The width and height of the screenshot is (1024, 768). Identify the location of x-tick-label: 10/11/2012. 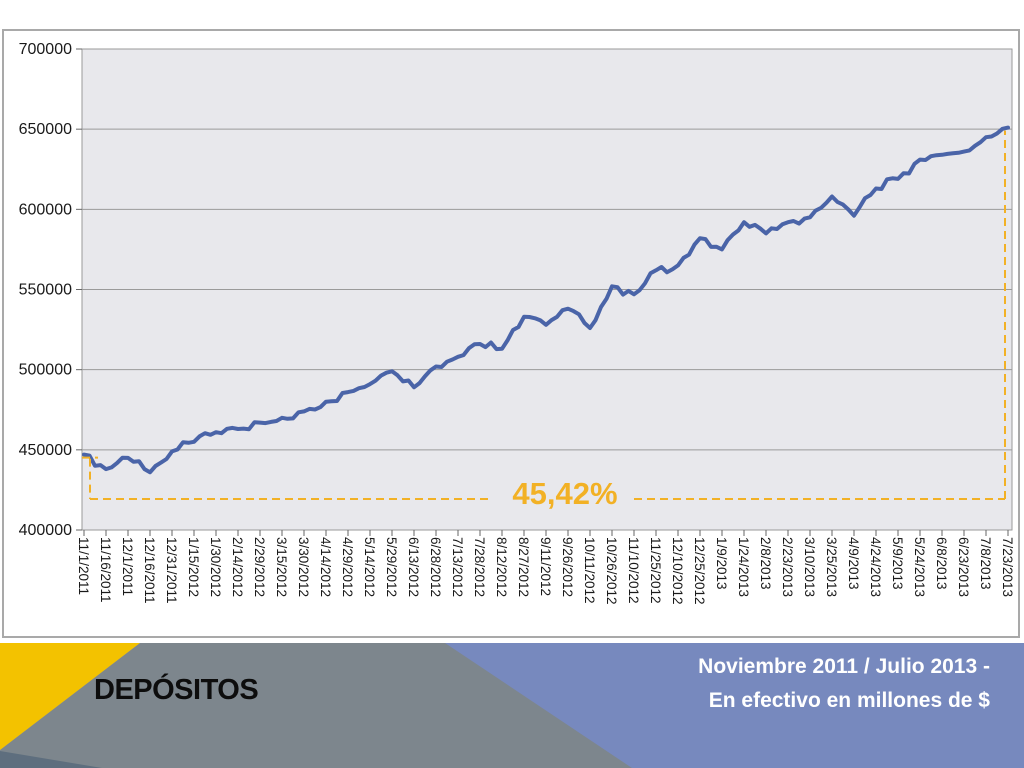
(589, 570).